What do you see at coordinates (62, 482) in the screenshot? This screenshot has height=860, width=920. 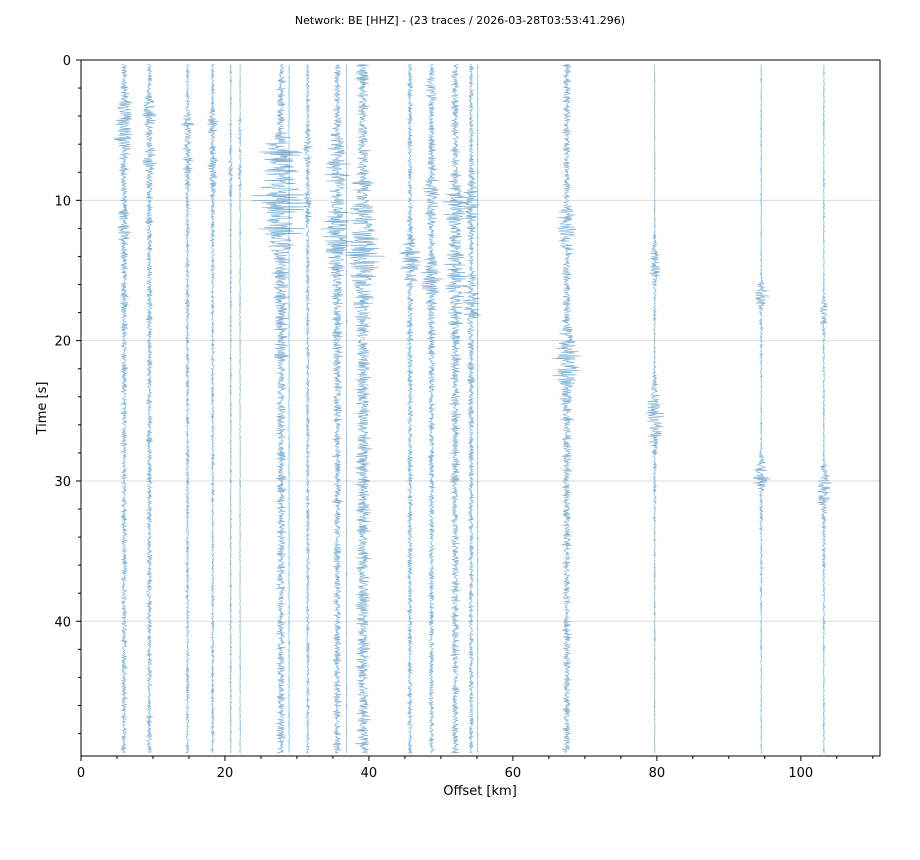 I see `y-tick-label: 30` at bounding box center [62, 482].